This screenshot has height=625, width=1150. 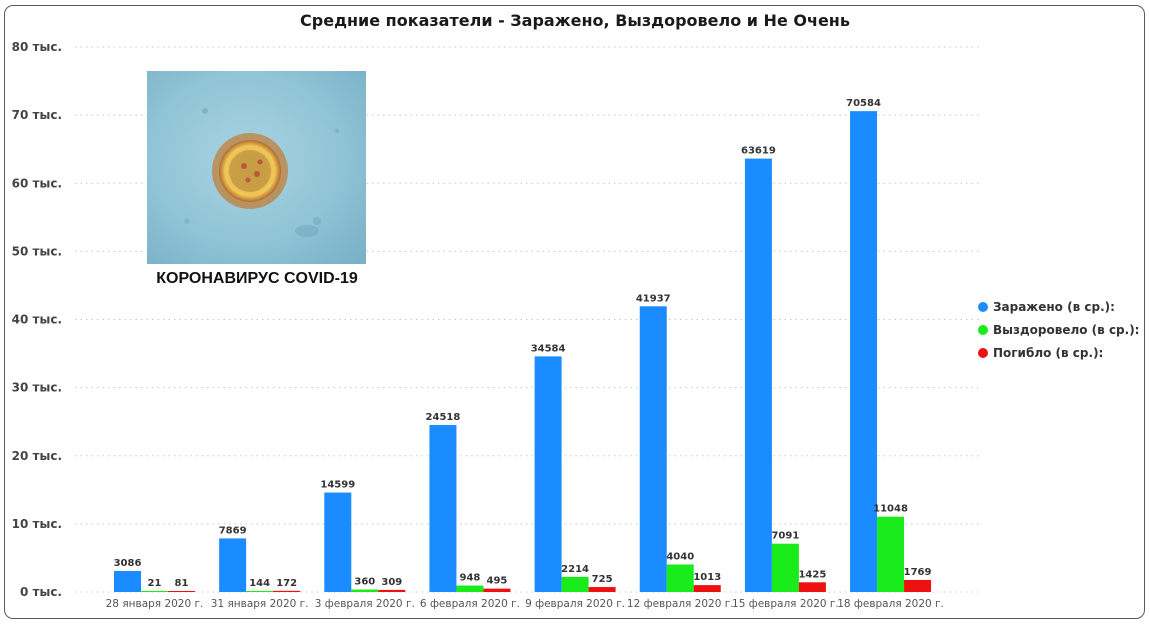 I want to click on data-label: 70584, so click(x=863, y=103).